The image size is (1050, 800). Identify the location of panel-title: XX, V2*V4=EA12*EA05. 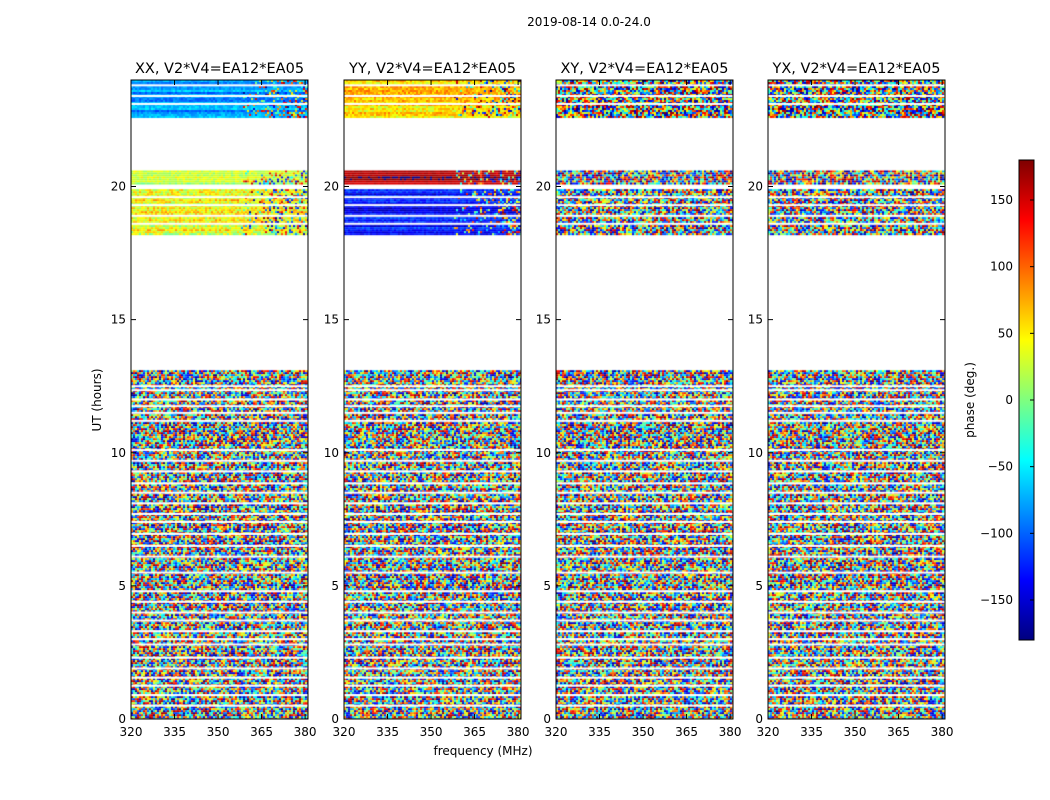
(219, 69).